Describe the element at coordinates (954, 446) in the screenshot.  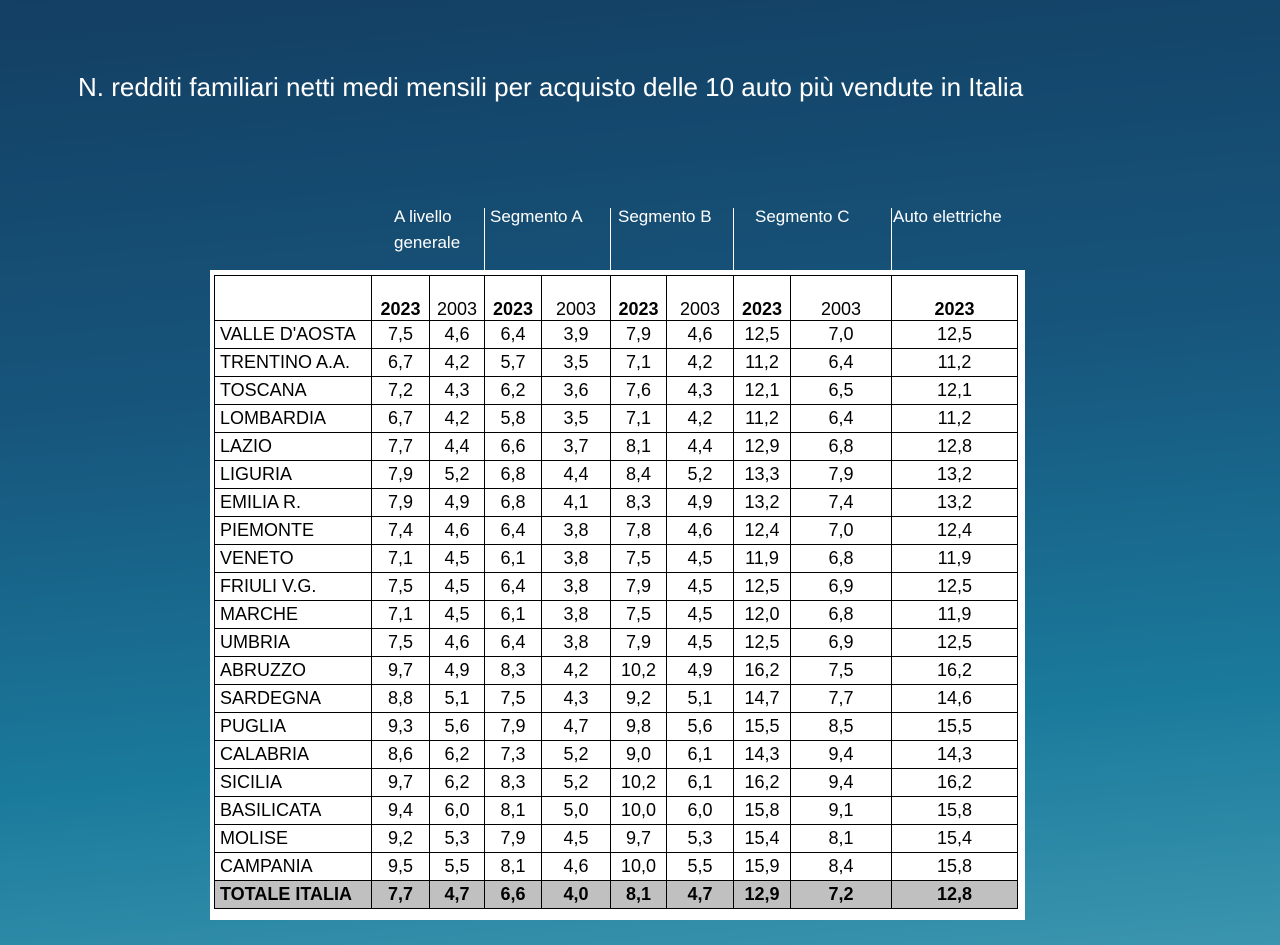
I see `value-cell: 12,8` at that location.